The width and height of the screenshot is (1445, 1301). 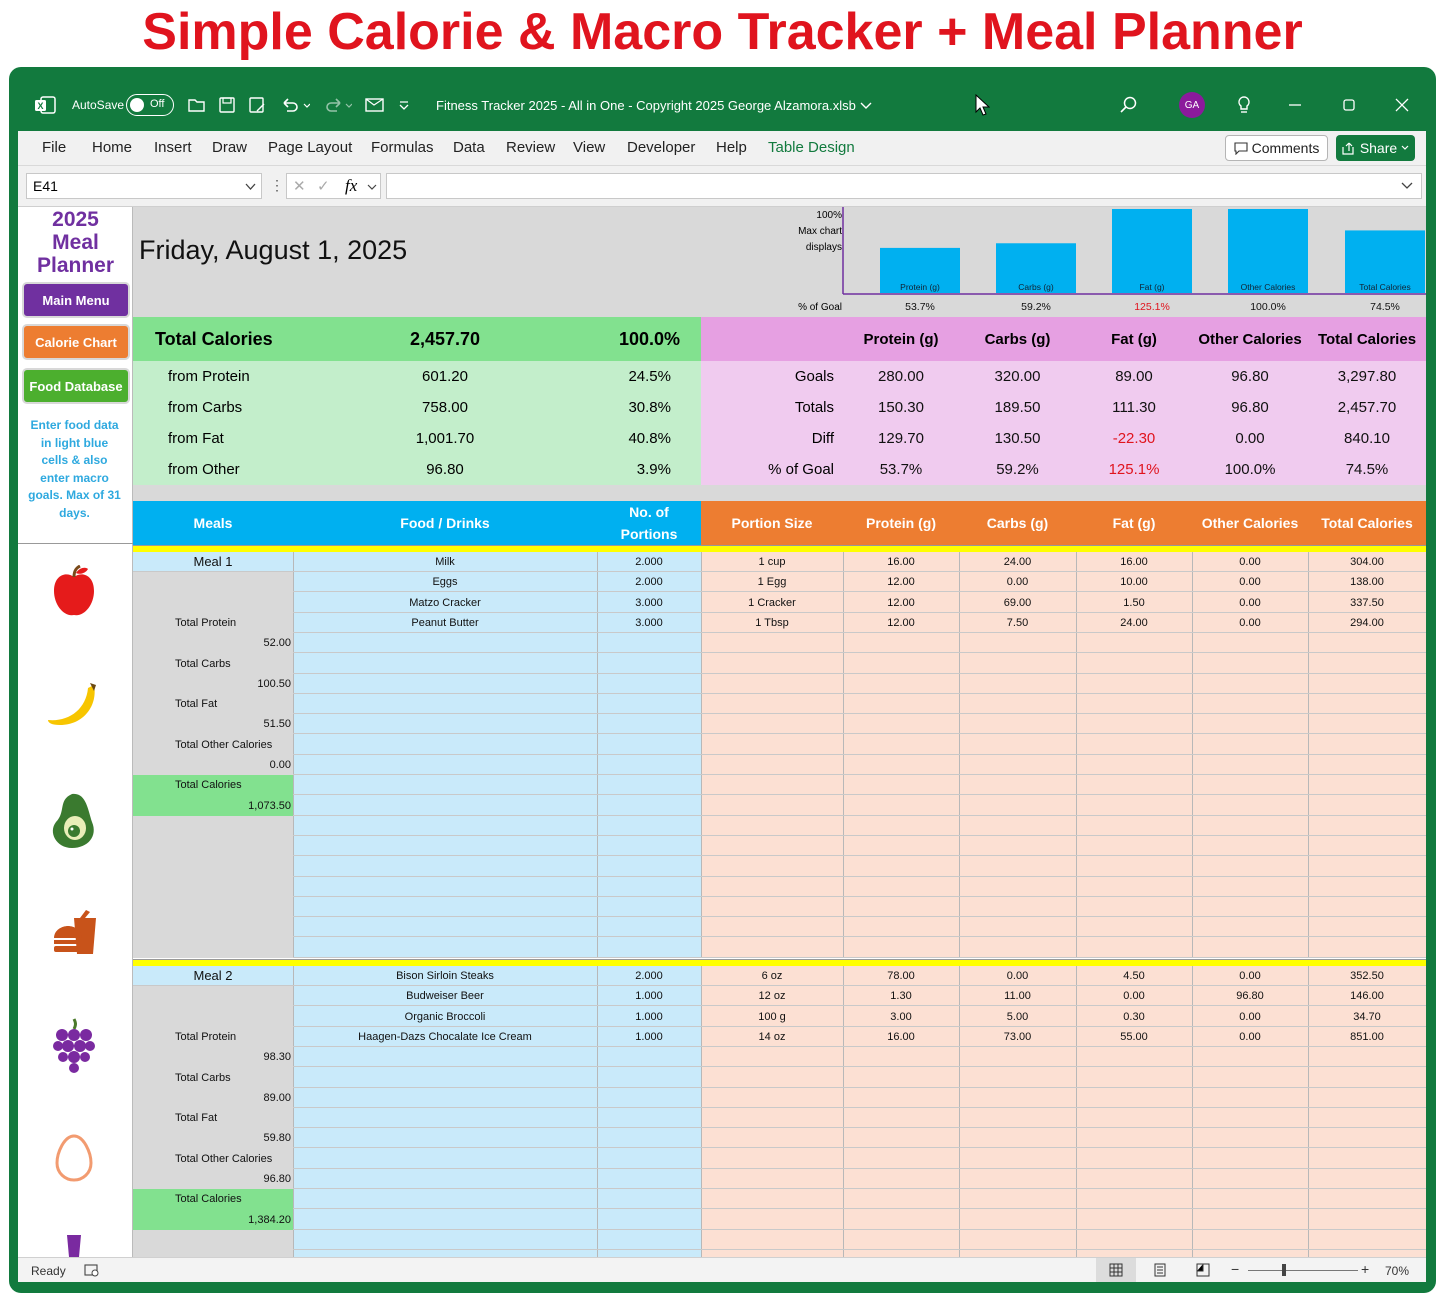 I want to click on comment-icon, so click(x=1241, y=148).